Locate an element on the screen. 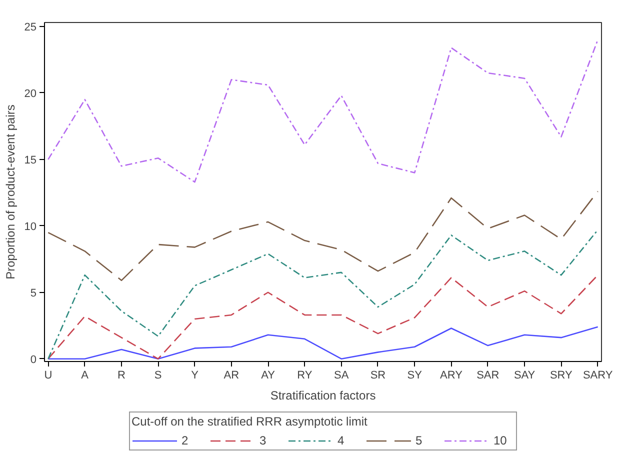 This screenshot has height=459, width=619. x-tick-label: Y is located at coordinates (195, 376).